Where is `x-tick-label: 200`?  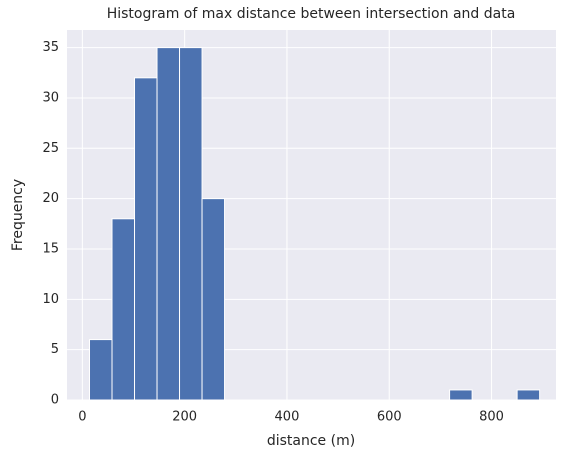 x-tick-label: 200 is located at coordinates (184, 417).